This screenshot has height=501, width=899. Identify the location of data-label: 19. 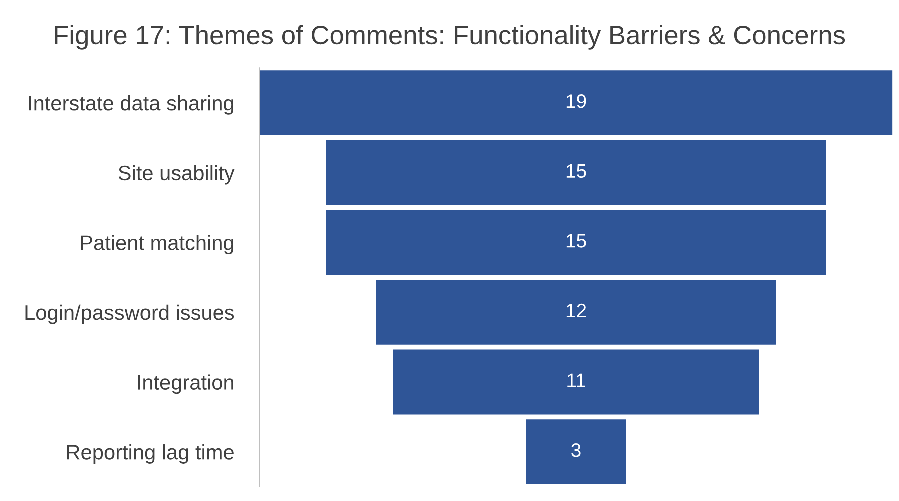
(576, 101).